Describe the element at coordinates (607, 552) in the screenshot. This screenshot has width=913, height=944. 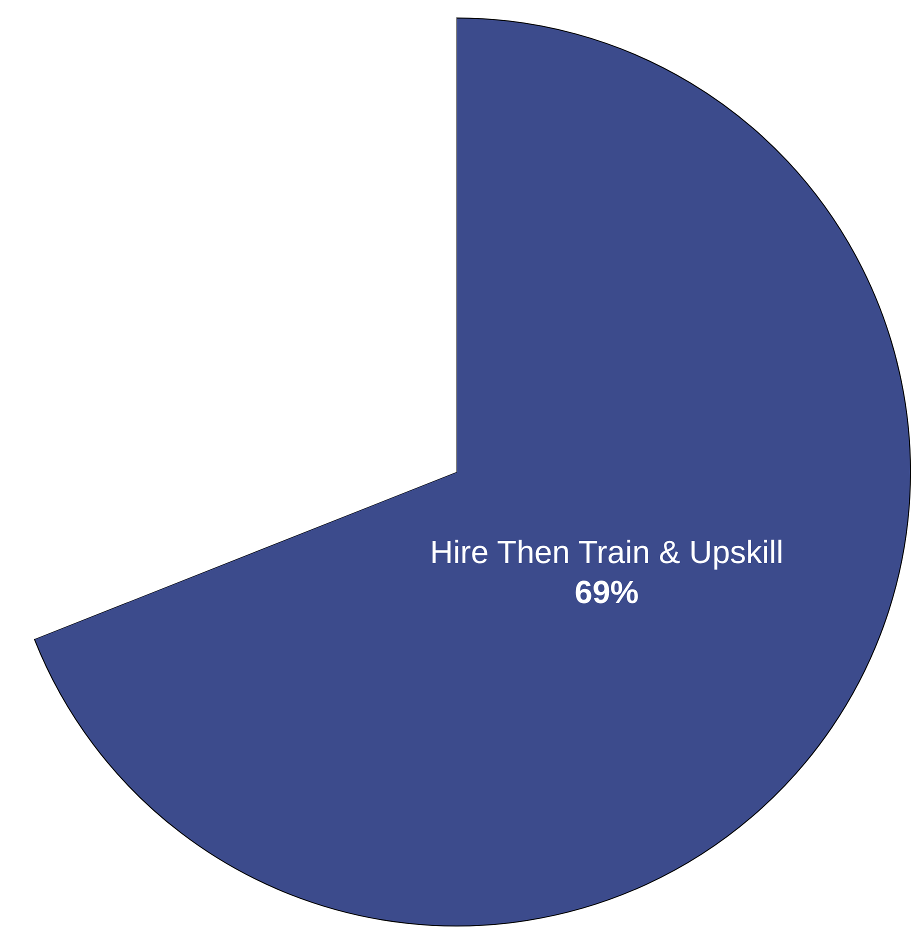
I see `slice-label: Hire Then Train & Upskill` at that location.